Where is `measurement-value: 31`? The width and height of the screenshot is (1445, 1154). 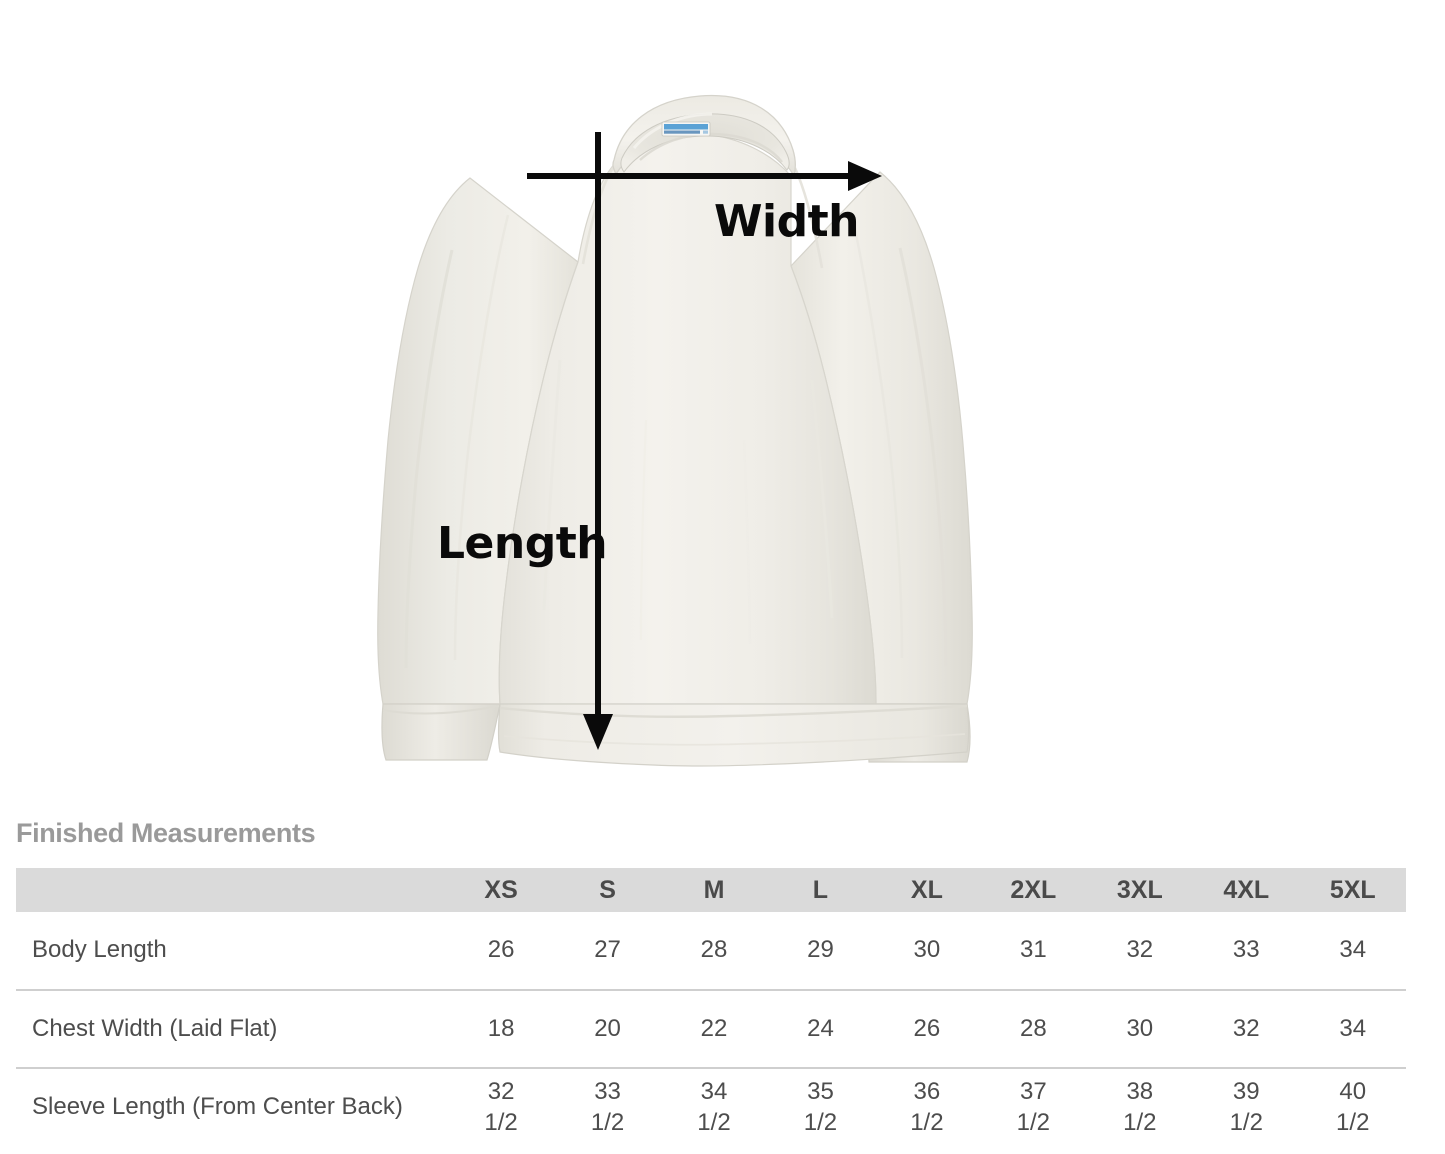
measurement-value: 31 is located at coordinates (1033, 950).